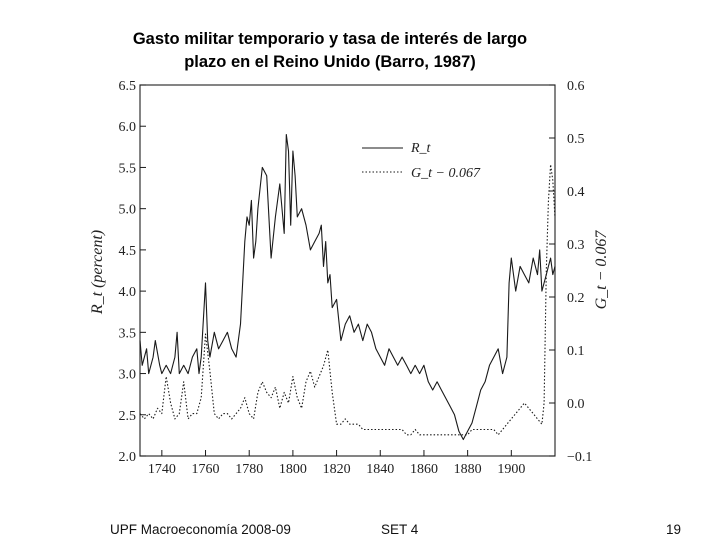 Image resolution: width=720 pixels, height=540 pixels. I want to click on x-tick-label: 1740, so click(162, 469).